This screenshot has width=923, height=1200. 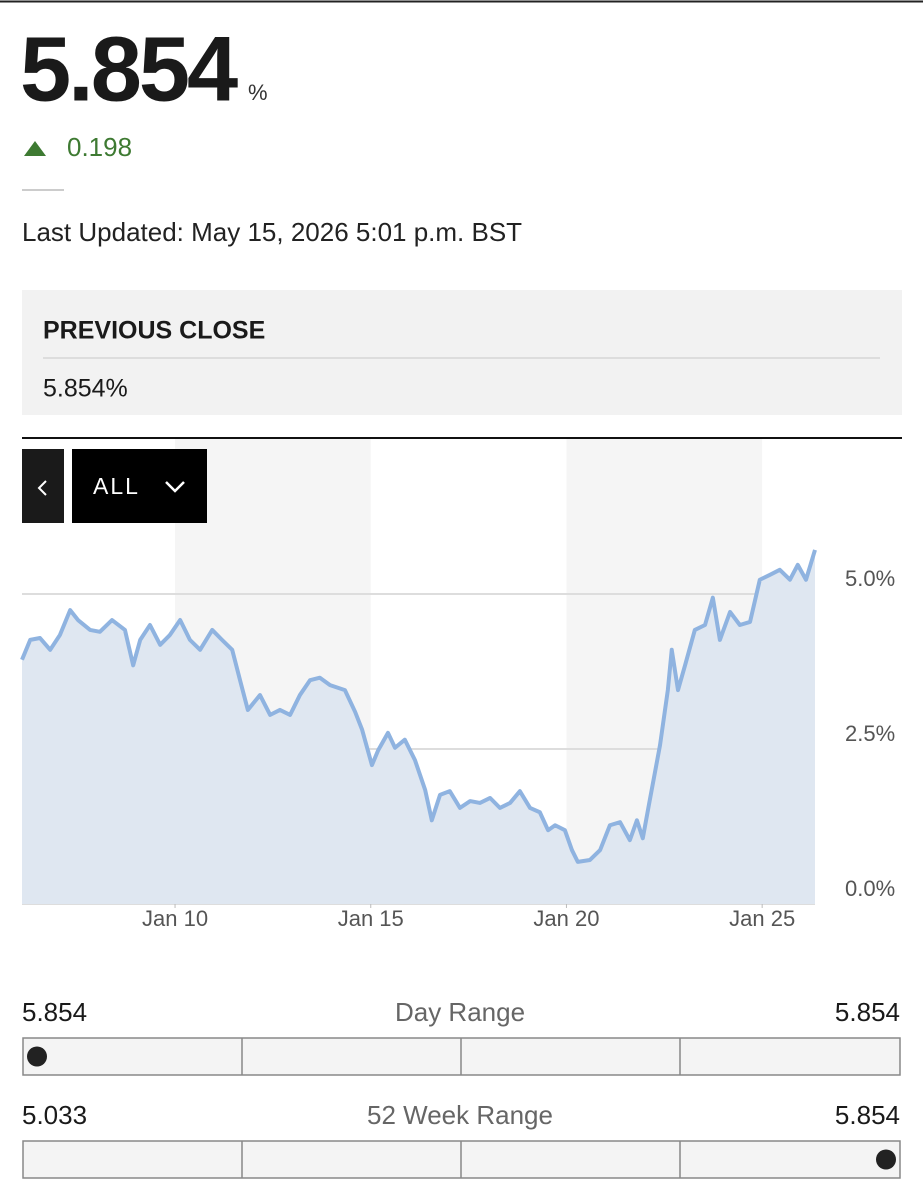 What do you see at coordinates (116, 486) in the screenshot?
I see `range-dropdown-label: ALL` at bounding box center [116, 486].